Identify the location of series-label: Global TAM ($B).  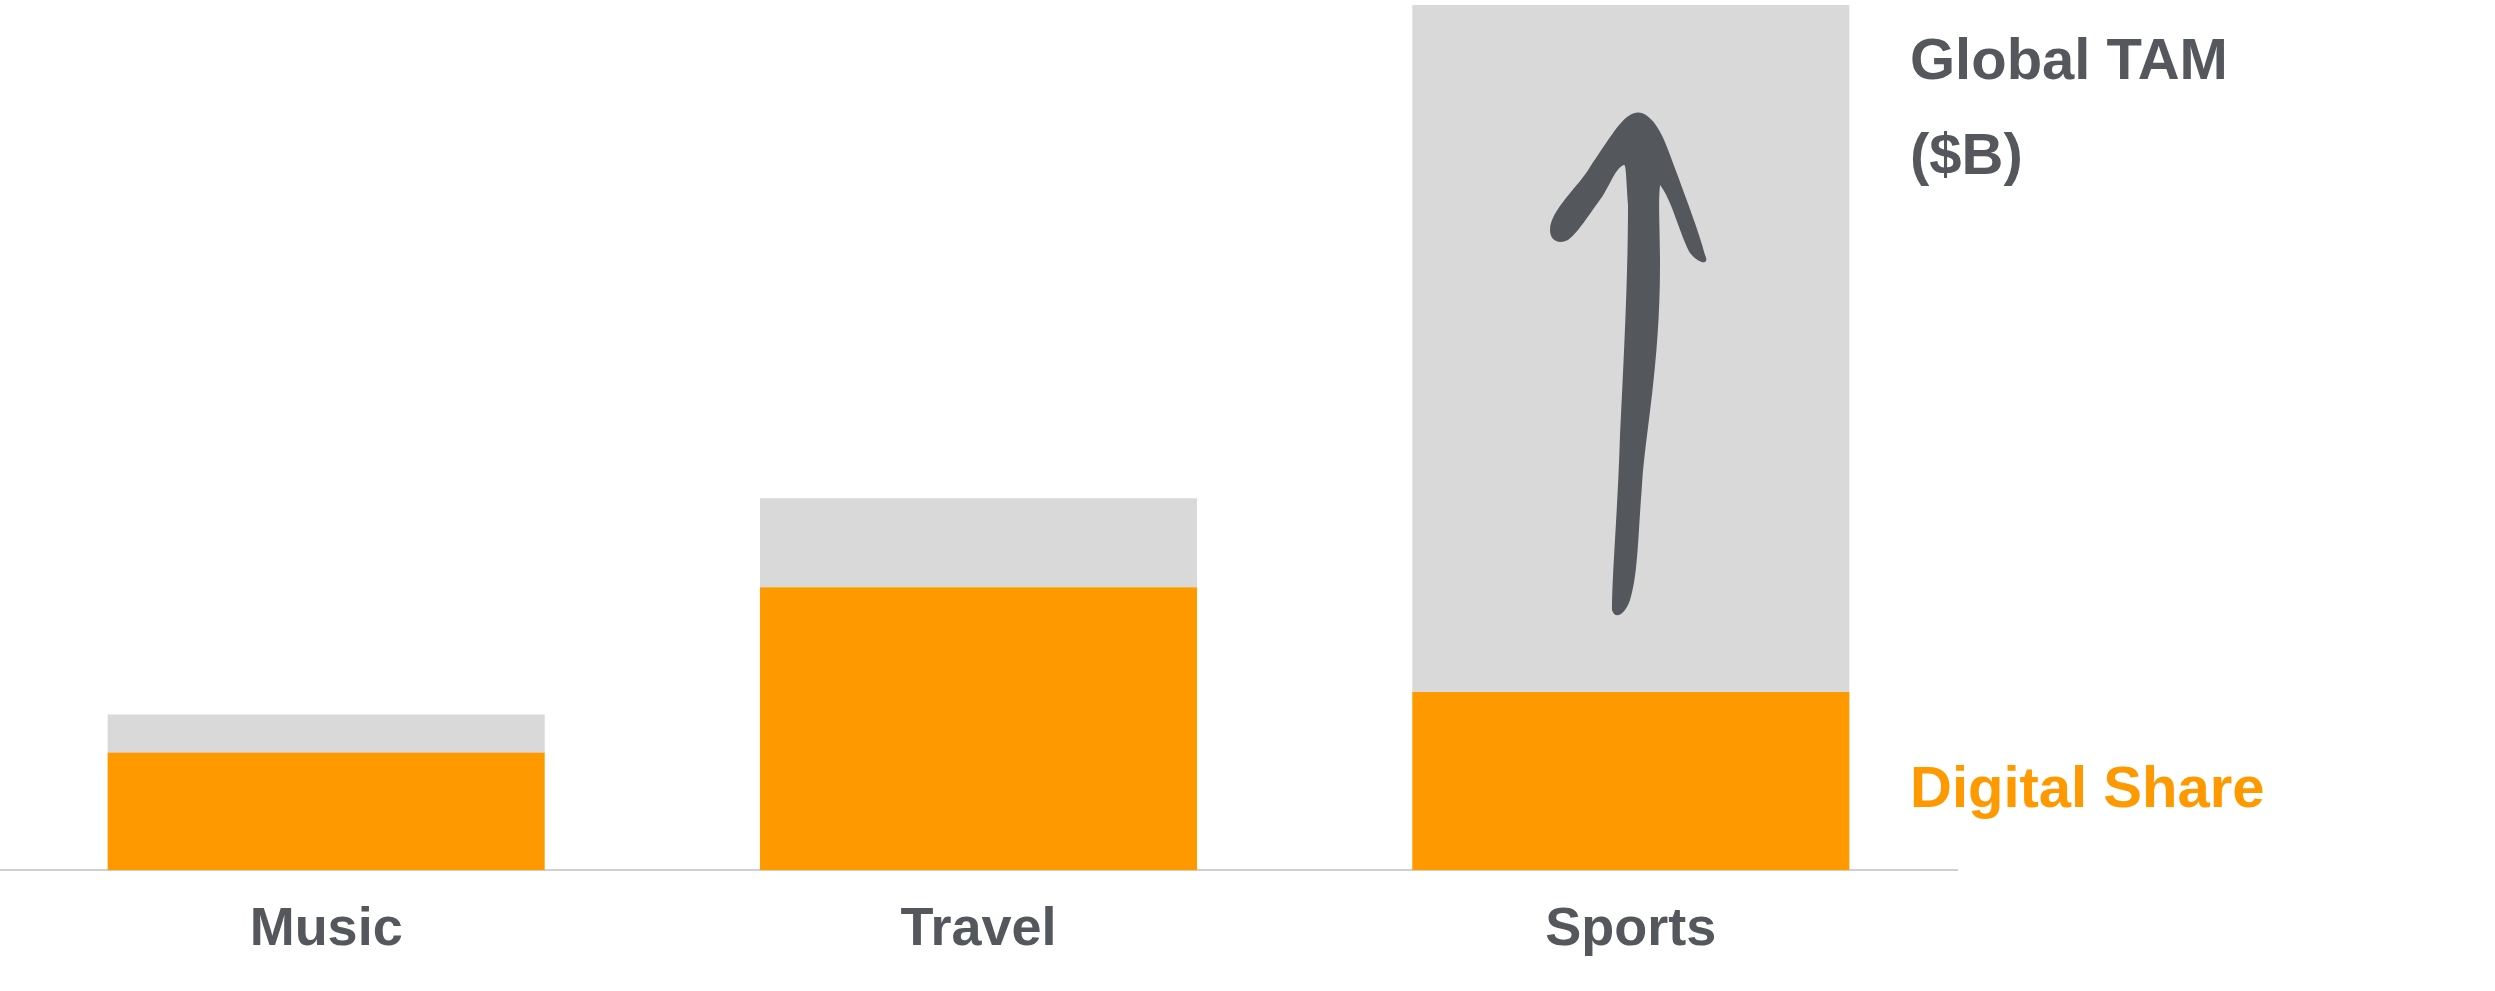
(2069, 106).